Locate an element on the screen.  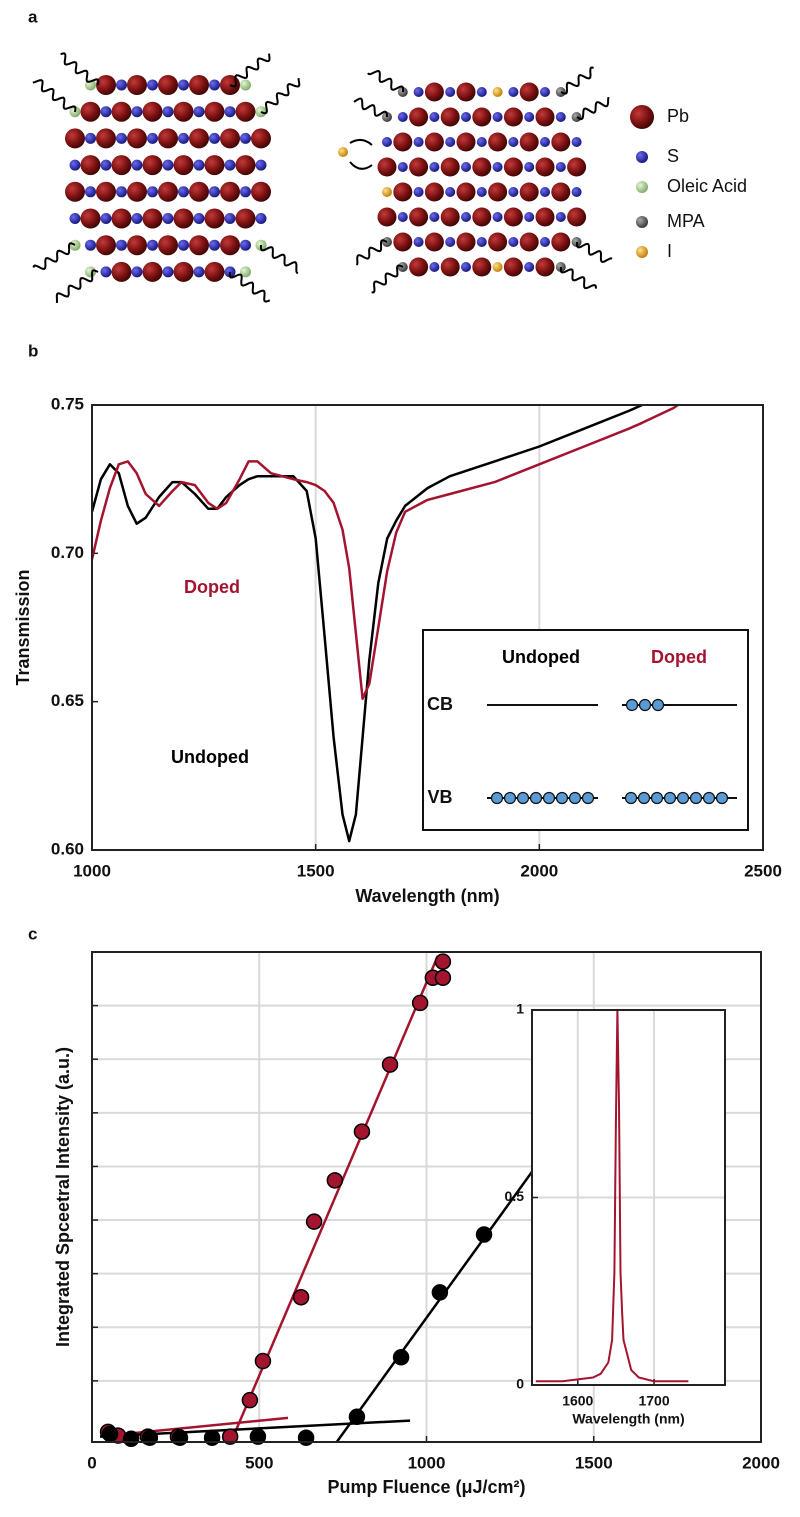
band-label: VB is located at coordinates (439, 797).